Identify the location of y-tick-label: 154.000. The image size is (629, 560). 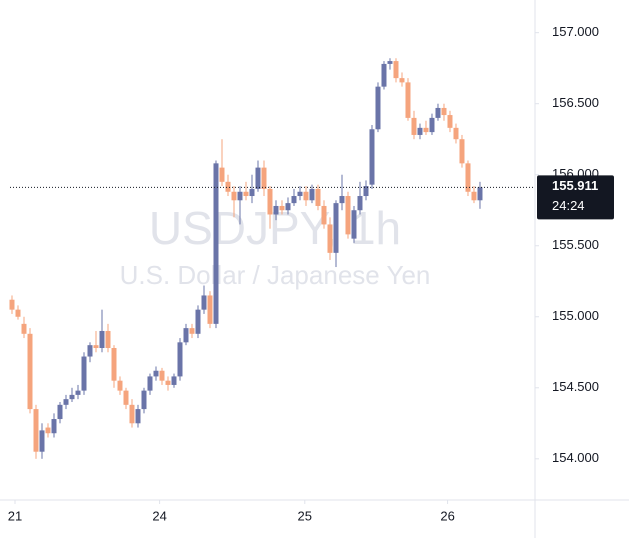
(575, 457).